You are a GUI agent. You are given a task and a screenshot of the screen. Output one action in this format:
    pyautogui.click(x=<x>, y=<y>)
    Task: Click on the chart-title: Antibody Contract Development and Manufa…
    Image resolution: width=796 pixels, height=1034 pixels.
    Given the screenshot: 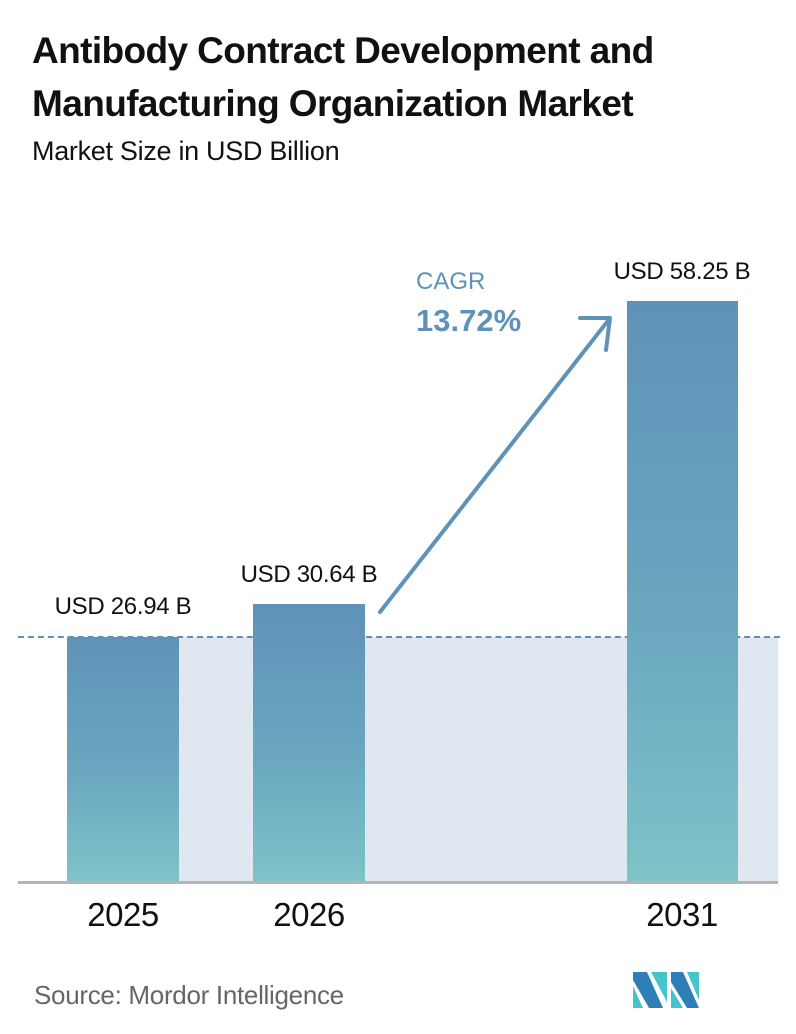 What is the action you would take?
    pyautogui.click(x=343, y=77)
    